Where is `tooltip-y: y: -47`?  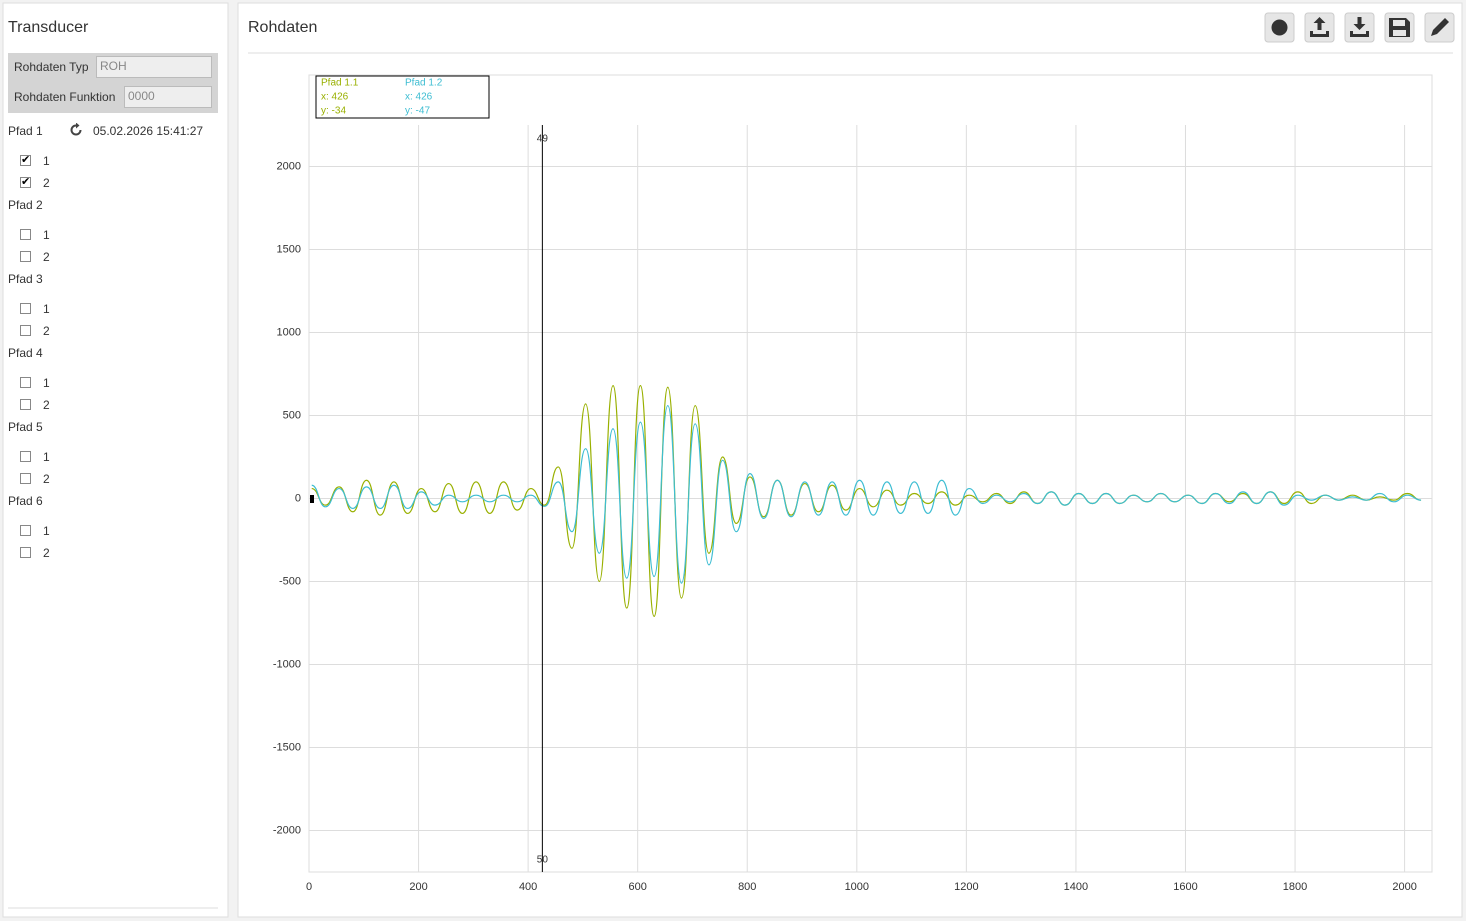
tooltip-y: y: -47 is located at coordinates (417, 111).